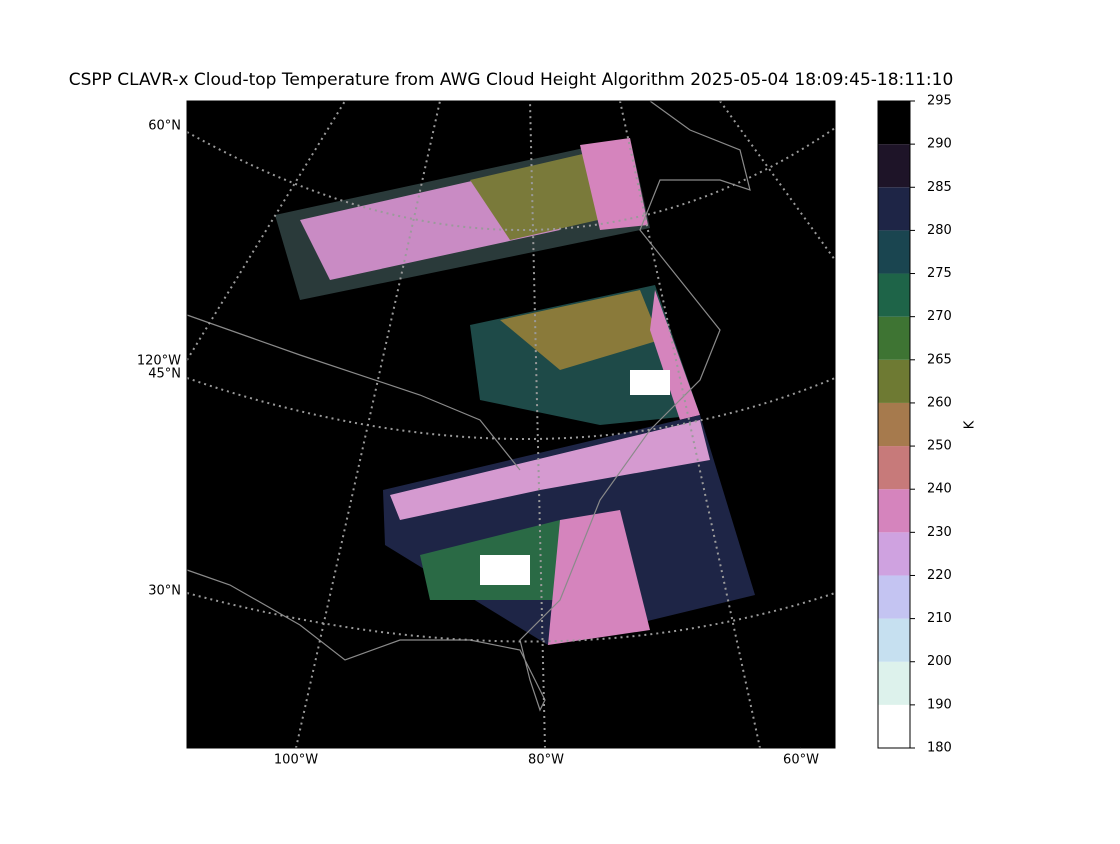 The width and height of the screenshot is (1120, 844). I want to click on lat-label: 60°N, so click(164, 126).